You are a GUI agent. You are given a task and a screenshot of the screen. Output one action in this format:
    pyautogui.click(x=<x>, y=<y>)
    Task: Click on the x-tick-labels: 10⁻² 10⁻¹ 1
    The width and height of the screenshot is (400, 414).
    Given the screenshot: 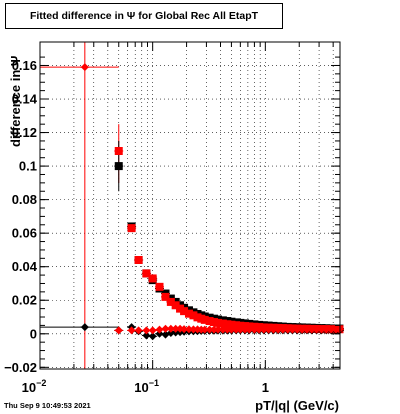 What is the action you would take?
    pyautogui.click(x=145, y=386)
    